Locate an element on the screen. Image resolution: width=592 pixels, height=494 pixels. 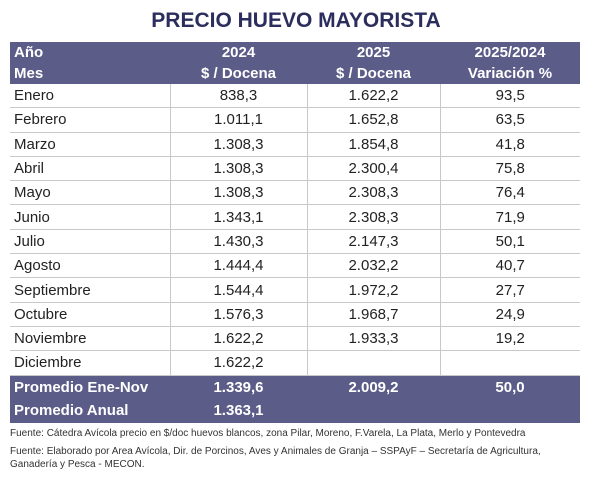
cell: Variación % is located at coordinates (510, 73).